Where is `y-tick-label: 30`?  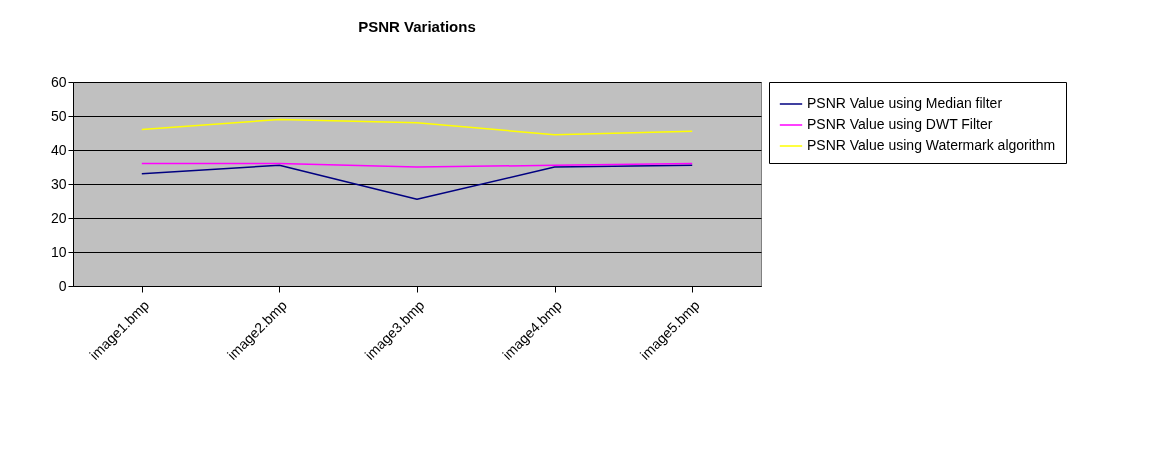
y-tick-label: 30 is located at coordinates (58, 183).